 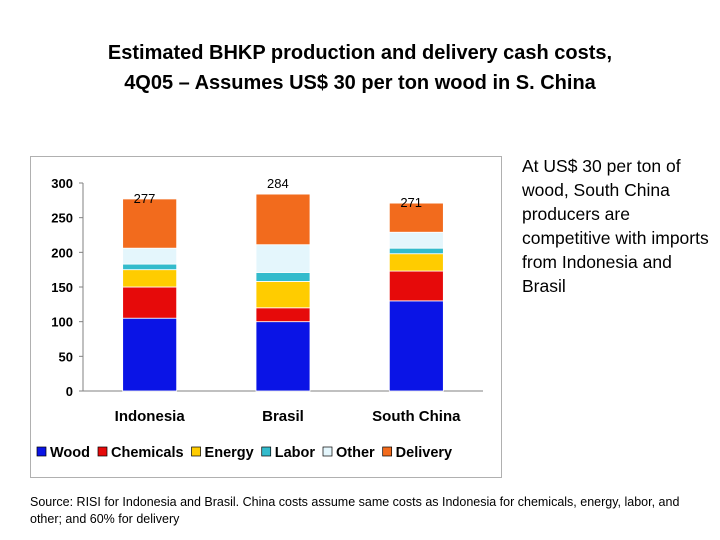 What do you see at coordinates (62, 252) in the screenshot?
I see `y-tick-label: 200` at bounding box center [62, 252].